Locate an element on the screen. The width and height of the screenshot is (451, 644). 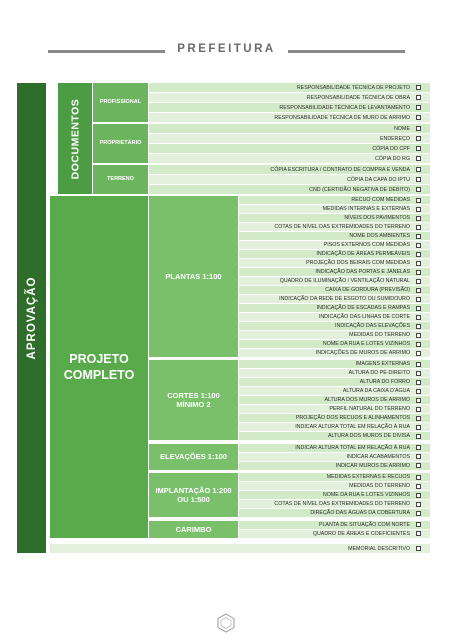
group-cell: PROPRIETÁRIO is located at coordinates (120, 143).